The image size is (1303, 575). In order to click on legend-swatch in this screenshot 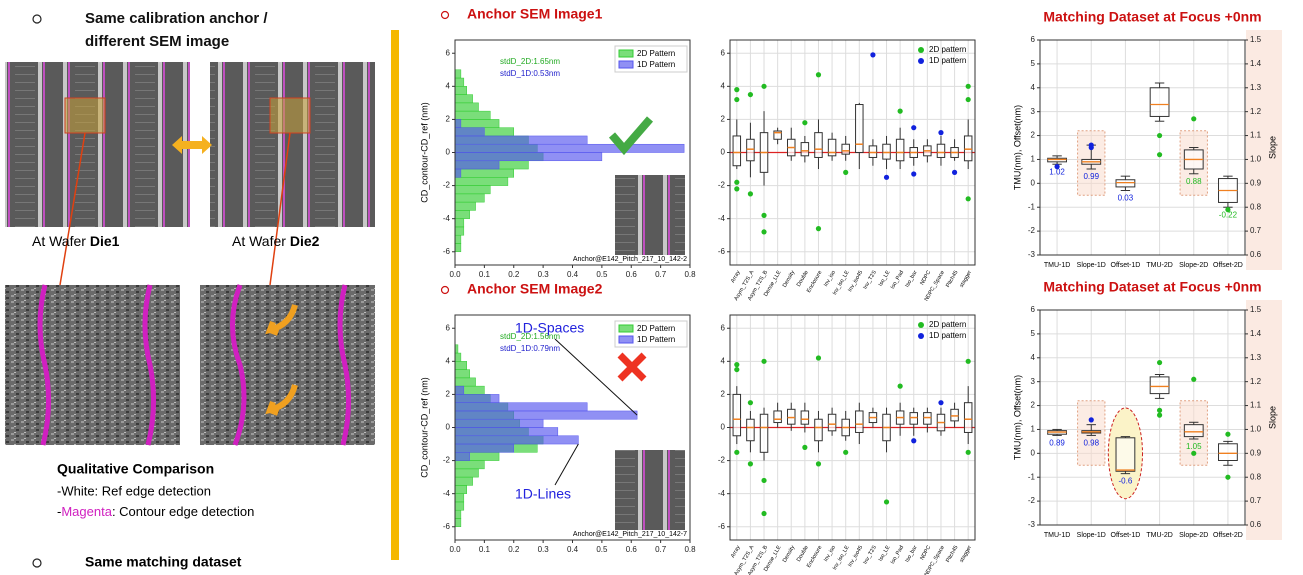, I will do `click(626, 339)`.